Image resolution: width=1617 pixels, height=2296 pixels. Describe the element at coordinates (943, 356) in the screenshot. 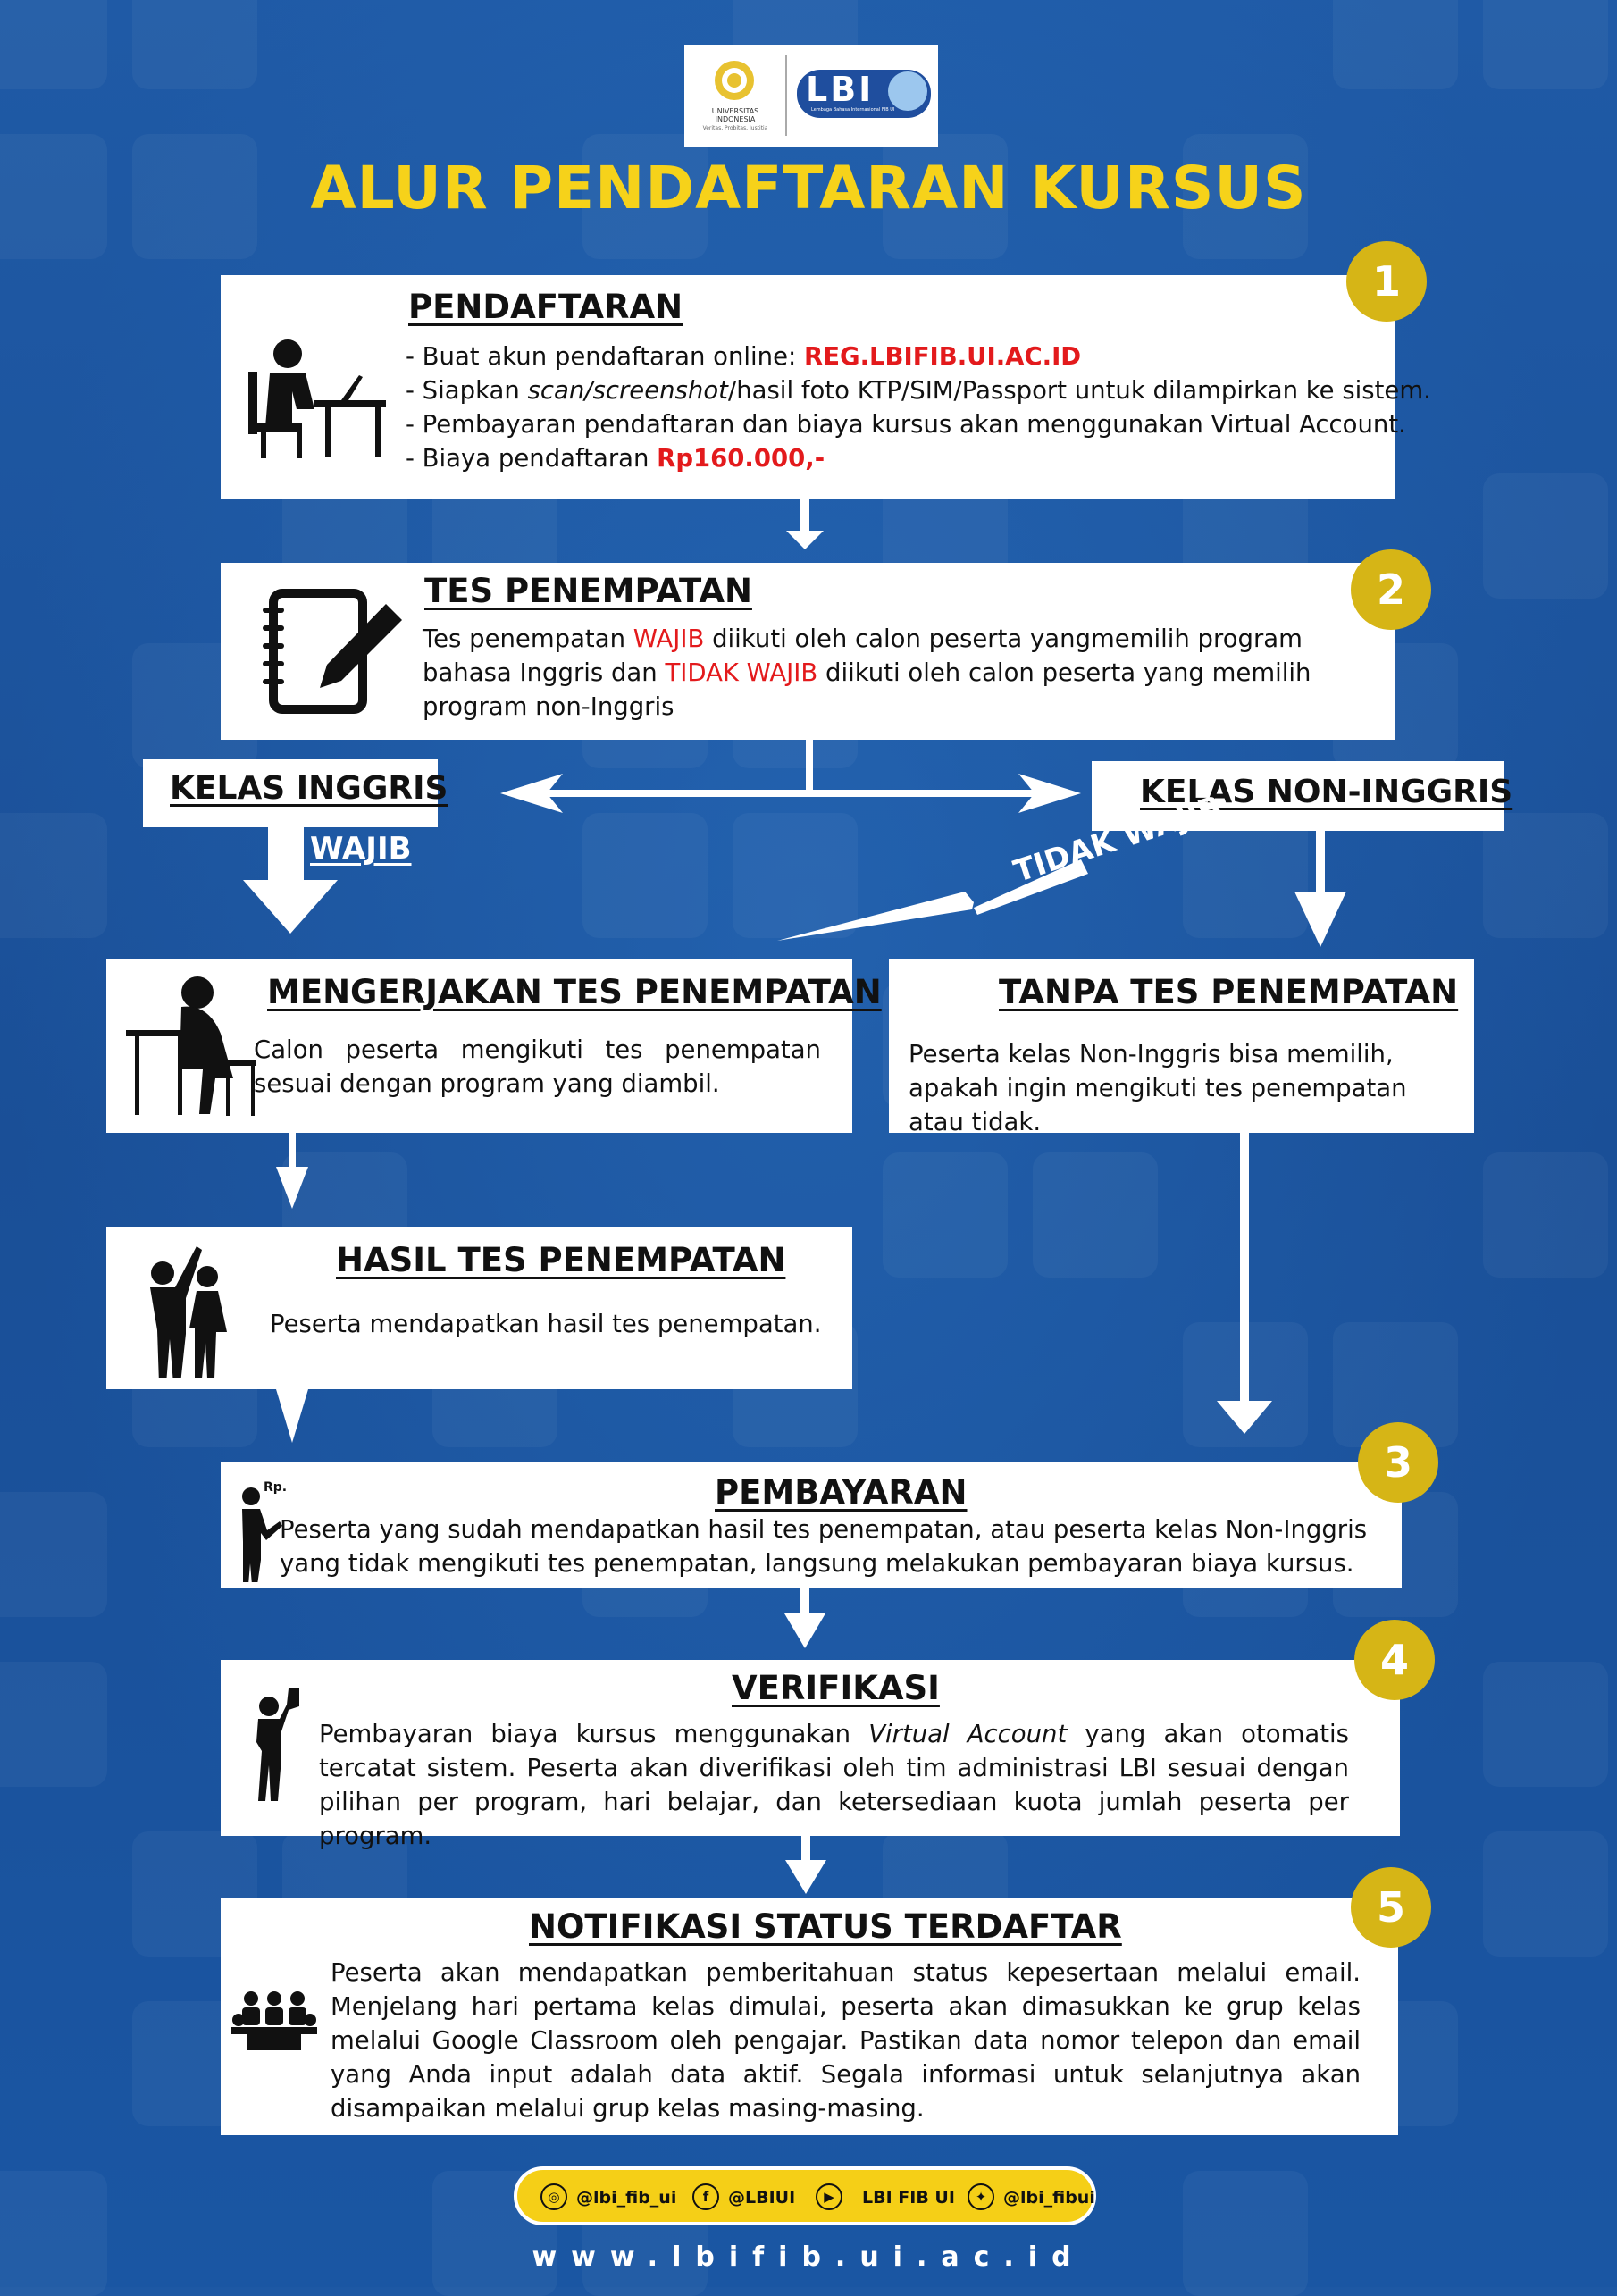

I see `registration-link: REG.LBIFIB.UI.AC.ID` at that location.